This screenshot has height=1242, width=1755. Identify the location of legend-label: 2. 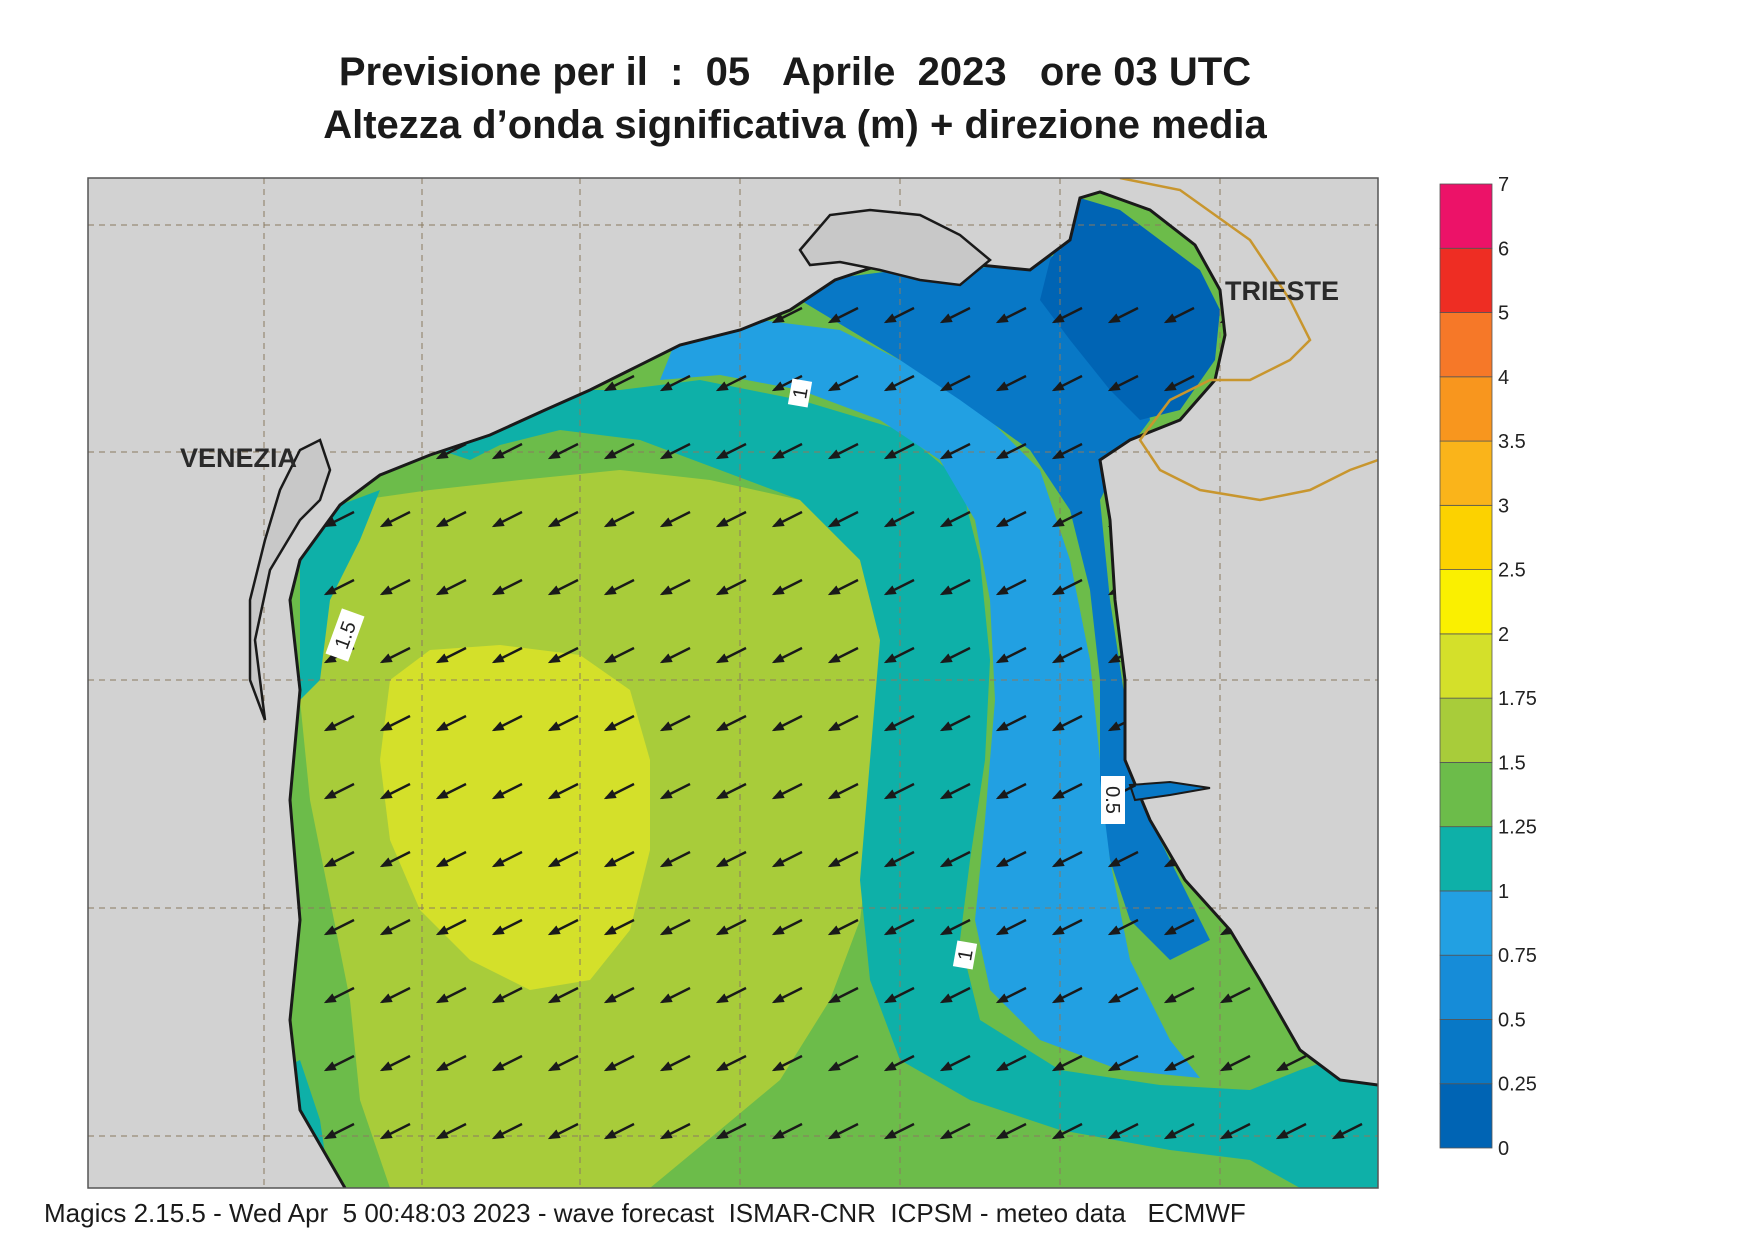
(1503, 635).